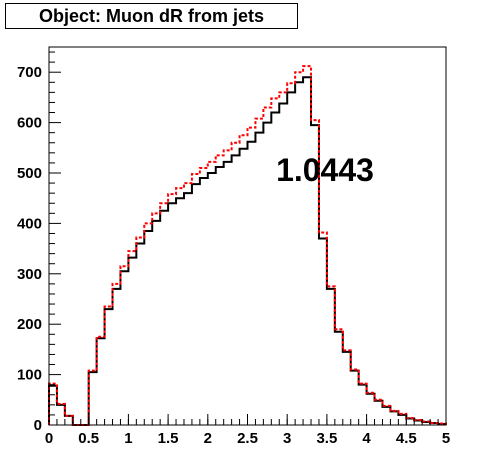 This screenshot has height=472, width=496. I want to click on y-tick-label: 300, so click(29, 274).